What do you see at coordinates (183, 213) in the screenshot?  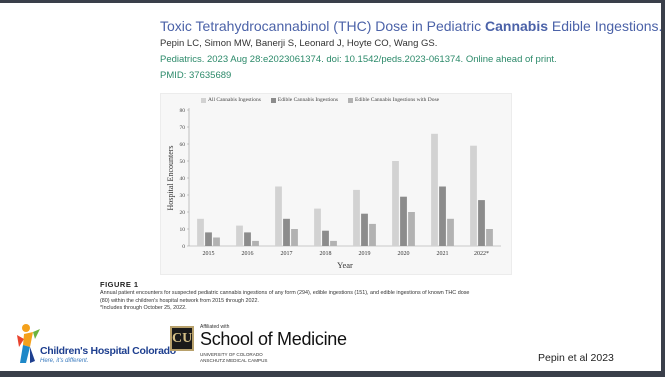 I see `y-tick-label: 20` at bounding box center [183, 213].